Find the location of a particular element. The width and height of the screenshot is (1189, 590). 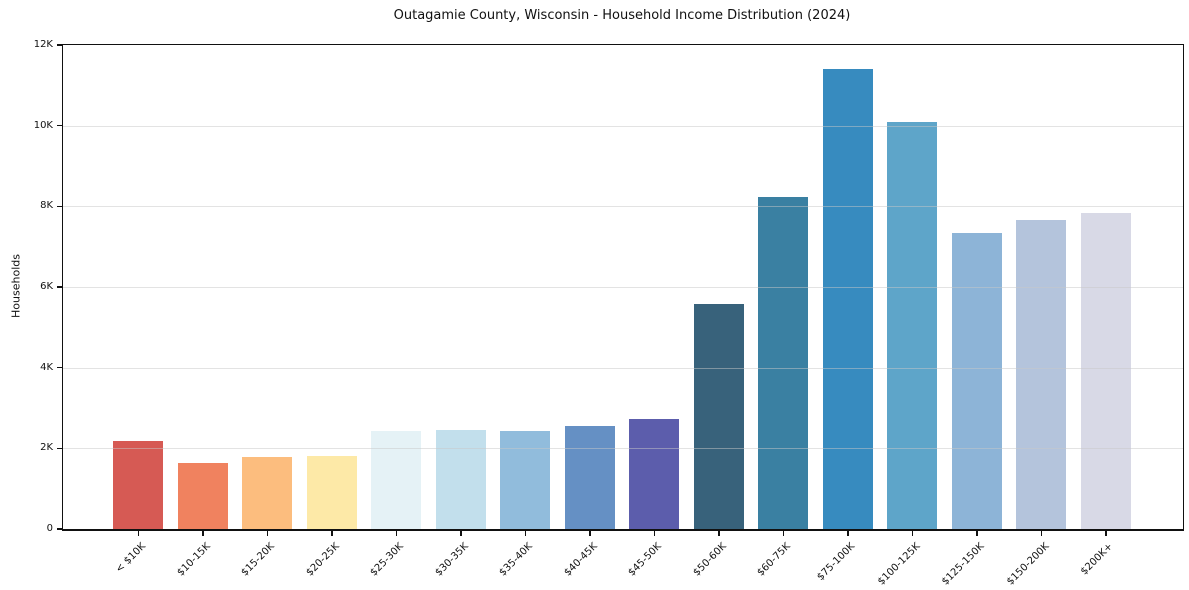

x-tick-label-text: $15-20K is located at coordinates (258, 560).